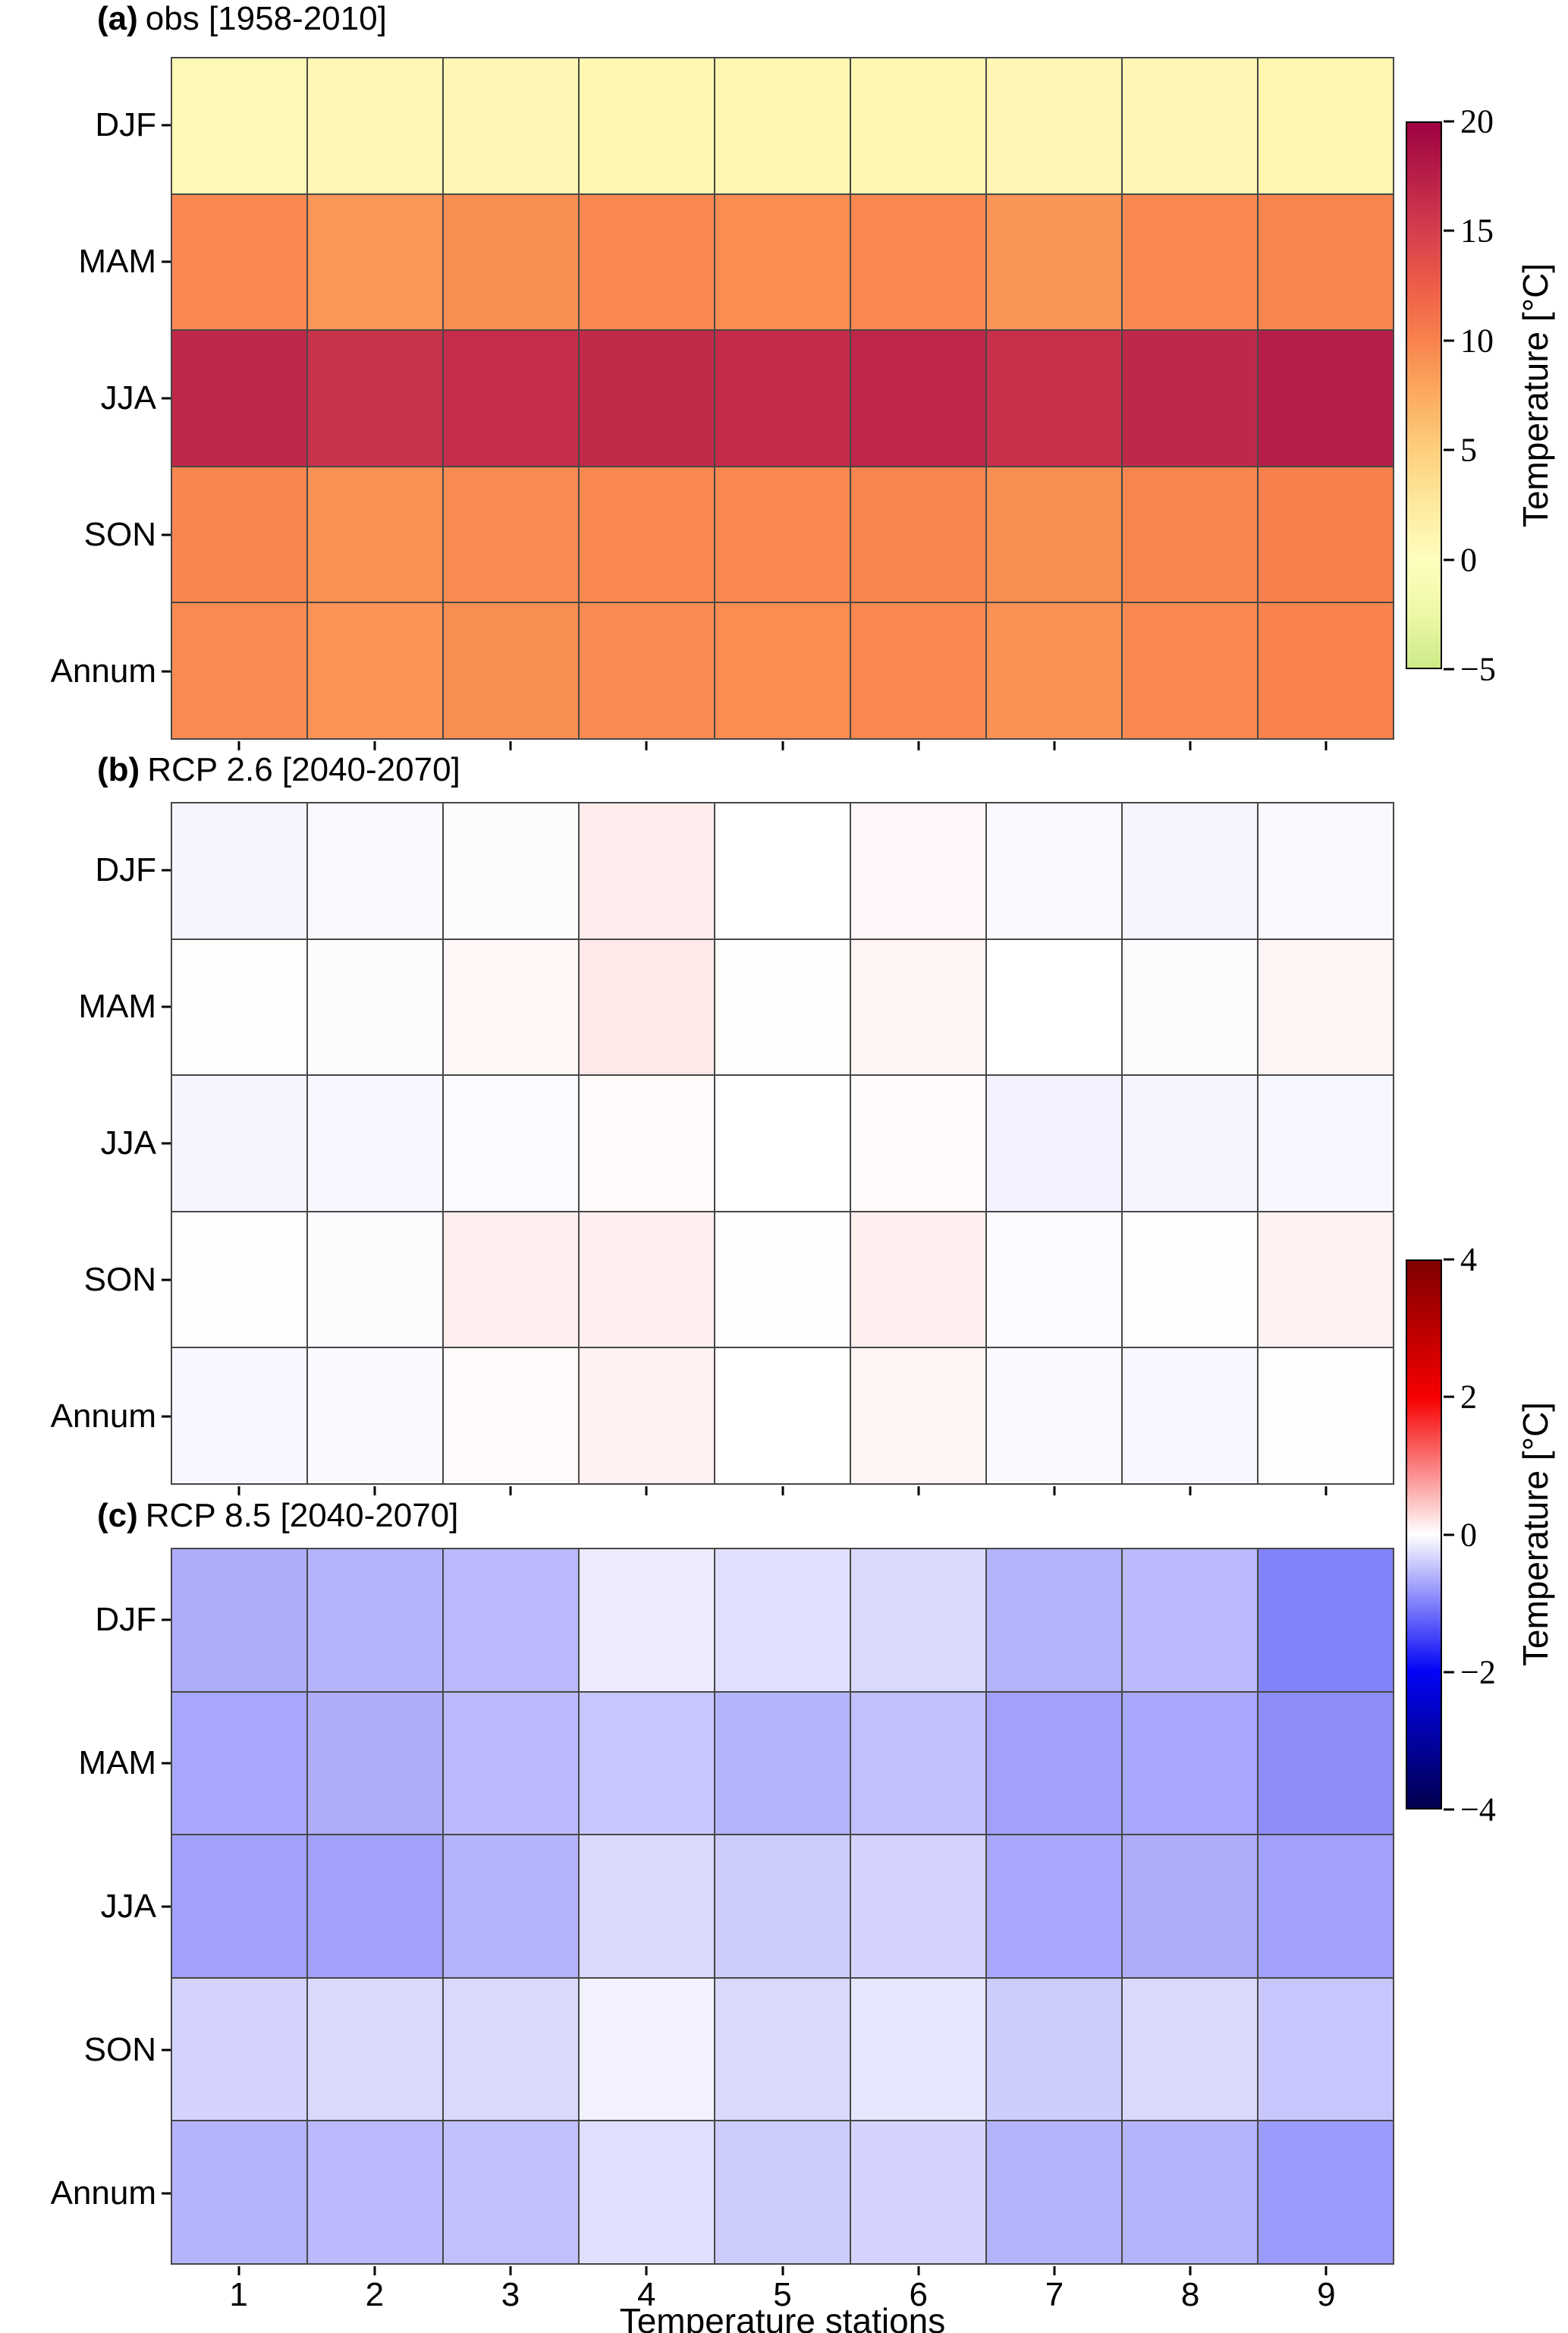 This screenshot has width=1568, height=2333. What do you see at coordinates (1535, 1534) in the screenshot?
I see `colorbar-rcp-label: Temperature [°C]` at bounding box center [1535, 1534].